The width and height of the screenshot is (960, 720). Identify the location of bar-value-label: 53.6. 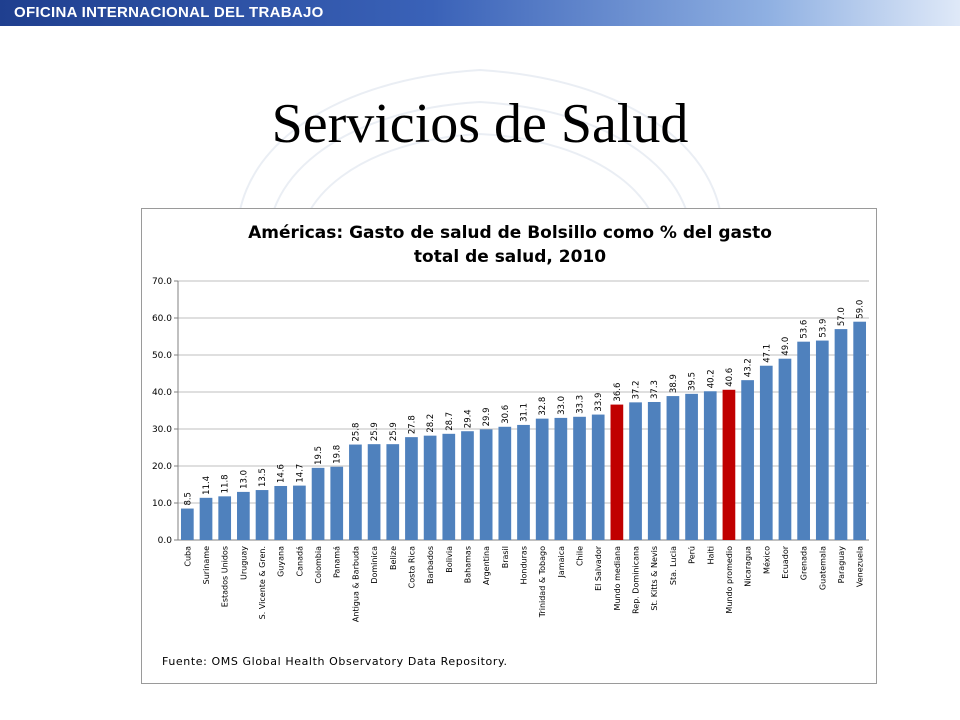
(805, 329).